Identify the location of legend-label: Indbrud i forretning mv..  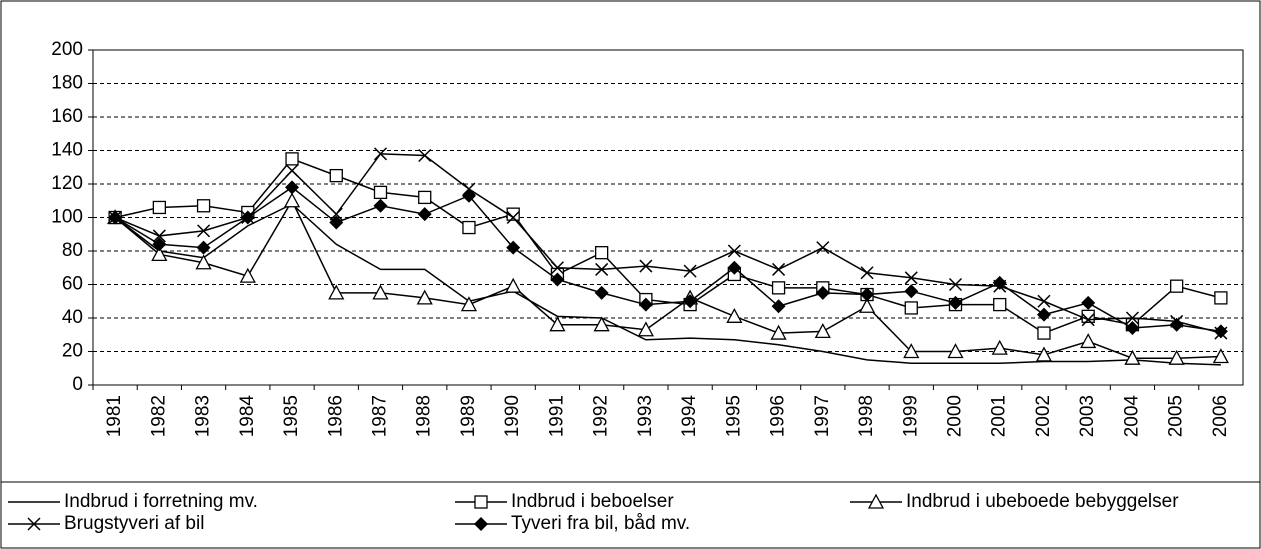
(161, 501).